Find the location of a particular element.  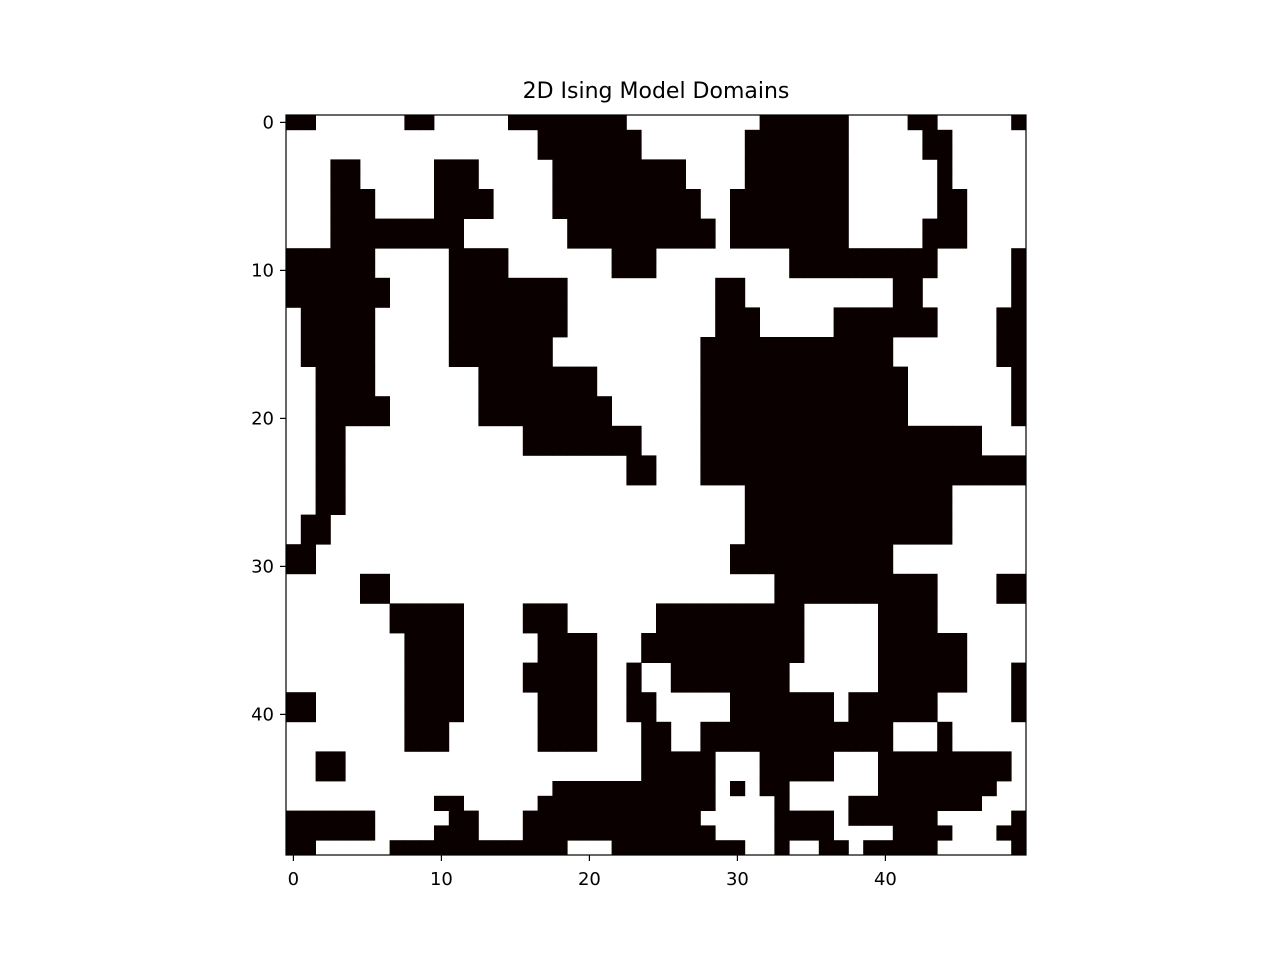

y-tick-label: 20 is located at coordinates (262, 418).